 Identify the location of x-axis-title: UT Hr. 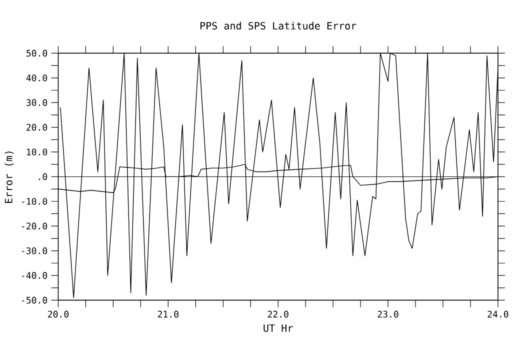
(278, 328).